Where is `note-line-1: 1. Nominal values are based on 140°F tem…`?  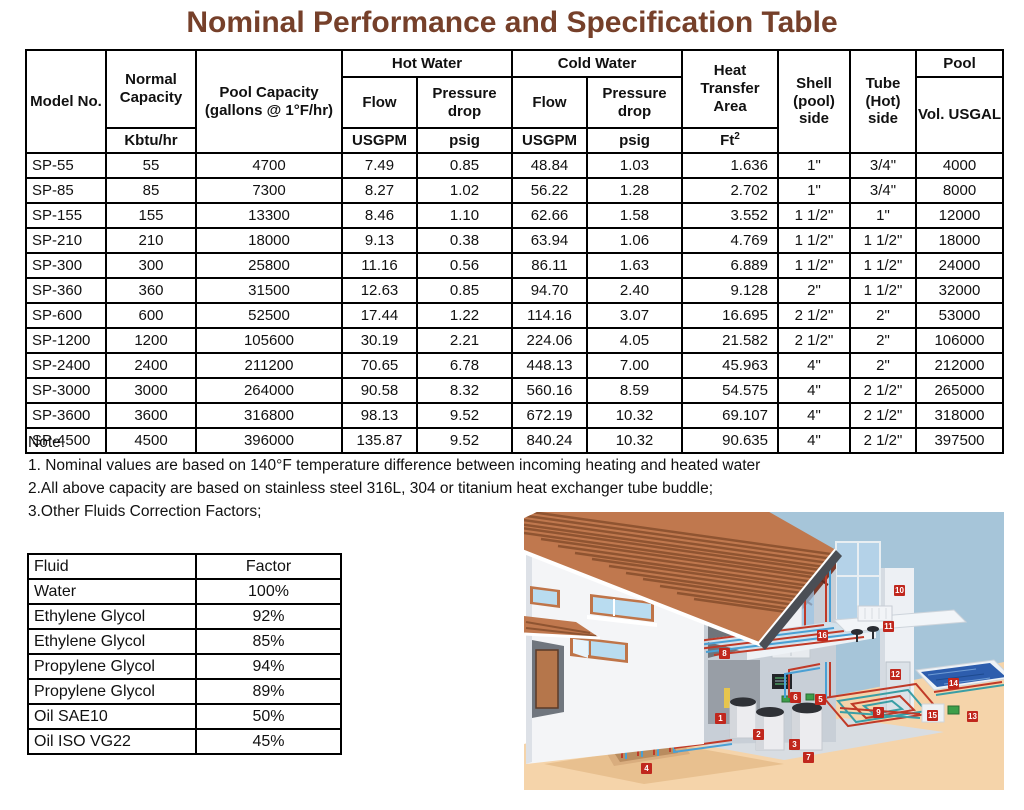 note-line-1: 1. Nominal values are based on 140°F tem… is located at coordinates (394, 465).